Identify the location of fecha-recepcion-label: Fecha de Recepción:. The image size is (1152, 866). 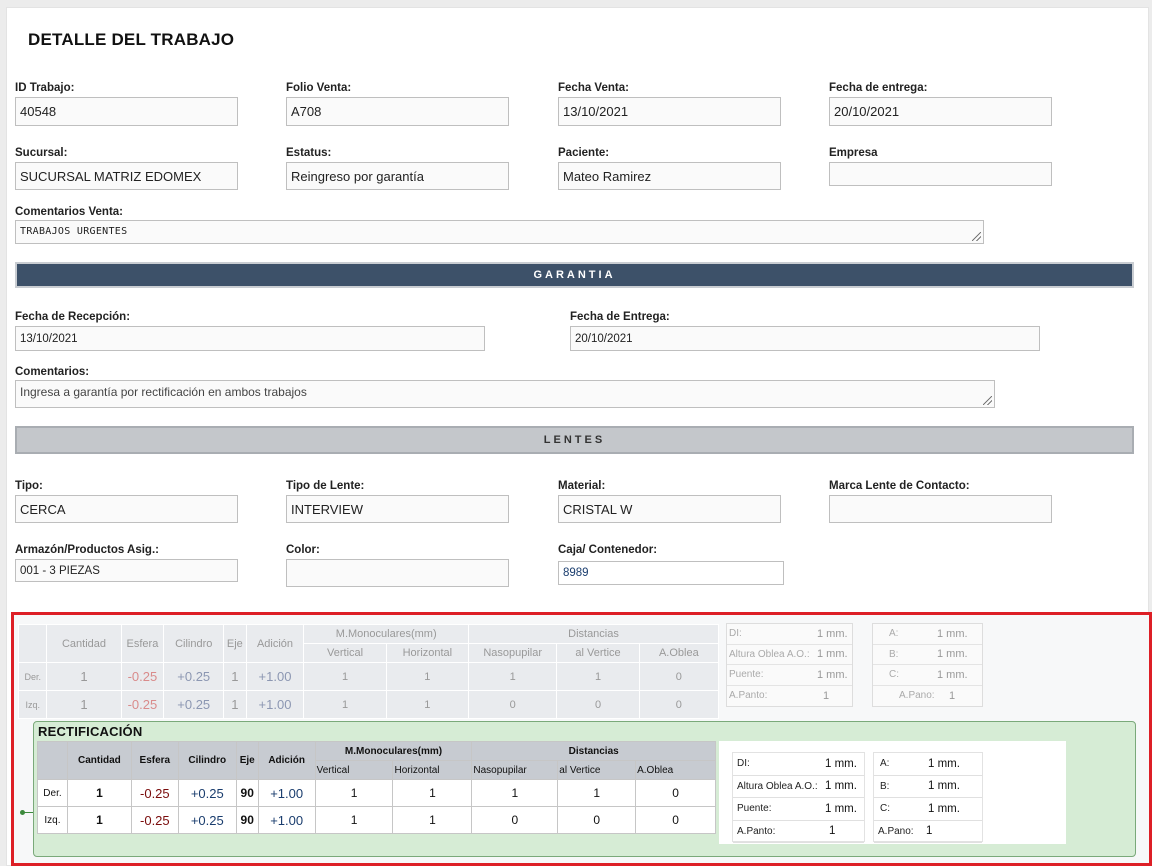
(73, 317).